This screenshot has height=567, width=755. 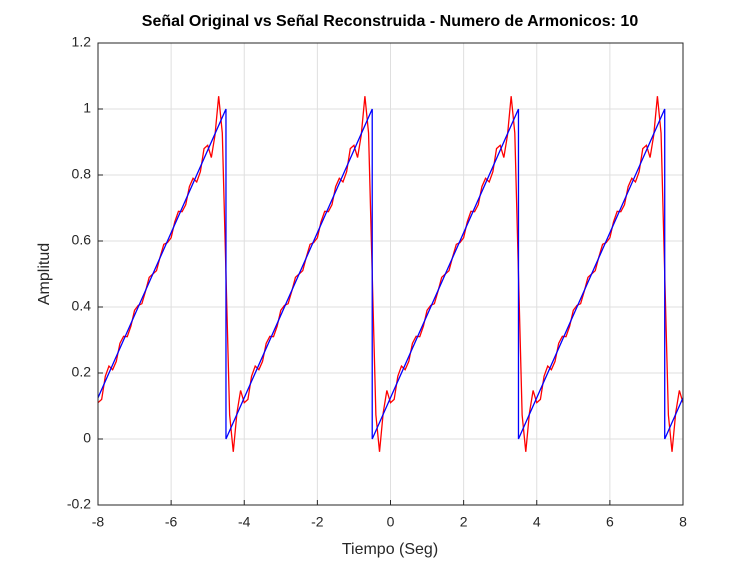 What do you see at coordinates (82, 240) in the screenshot?
I see `y-tick-label: 0.6` at bounding box center [82, 240].